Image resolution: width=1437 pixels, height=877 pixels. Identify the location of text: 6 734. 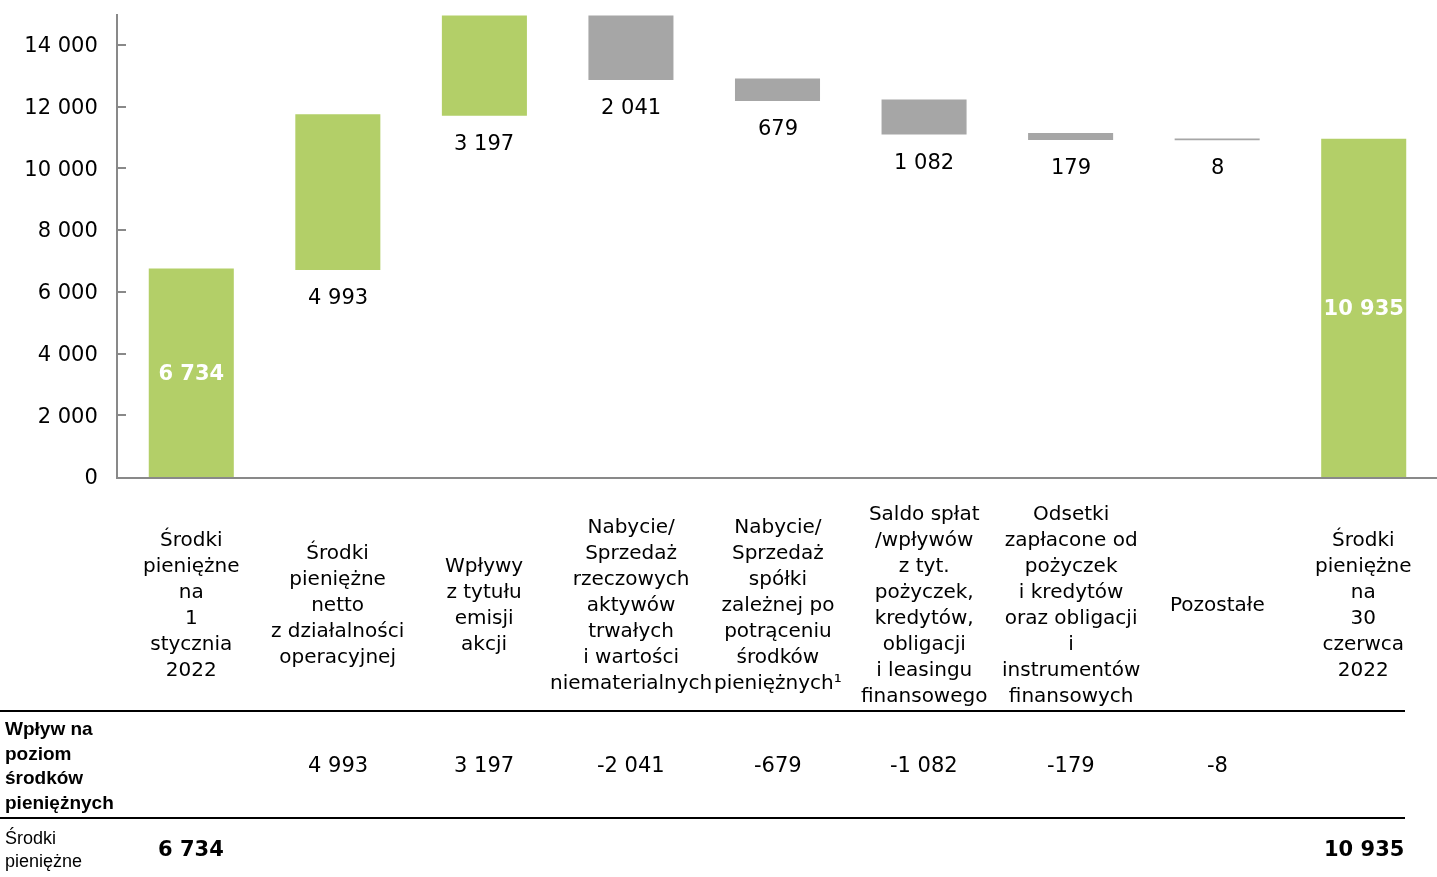
(191, 849).